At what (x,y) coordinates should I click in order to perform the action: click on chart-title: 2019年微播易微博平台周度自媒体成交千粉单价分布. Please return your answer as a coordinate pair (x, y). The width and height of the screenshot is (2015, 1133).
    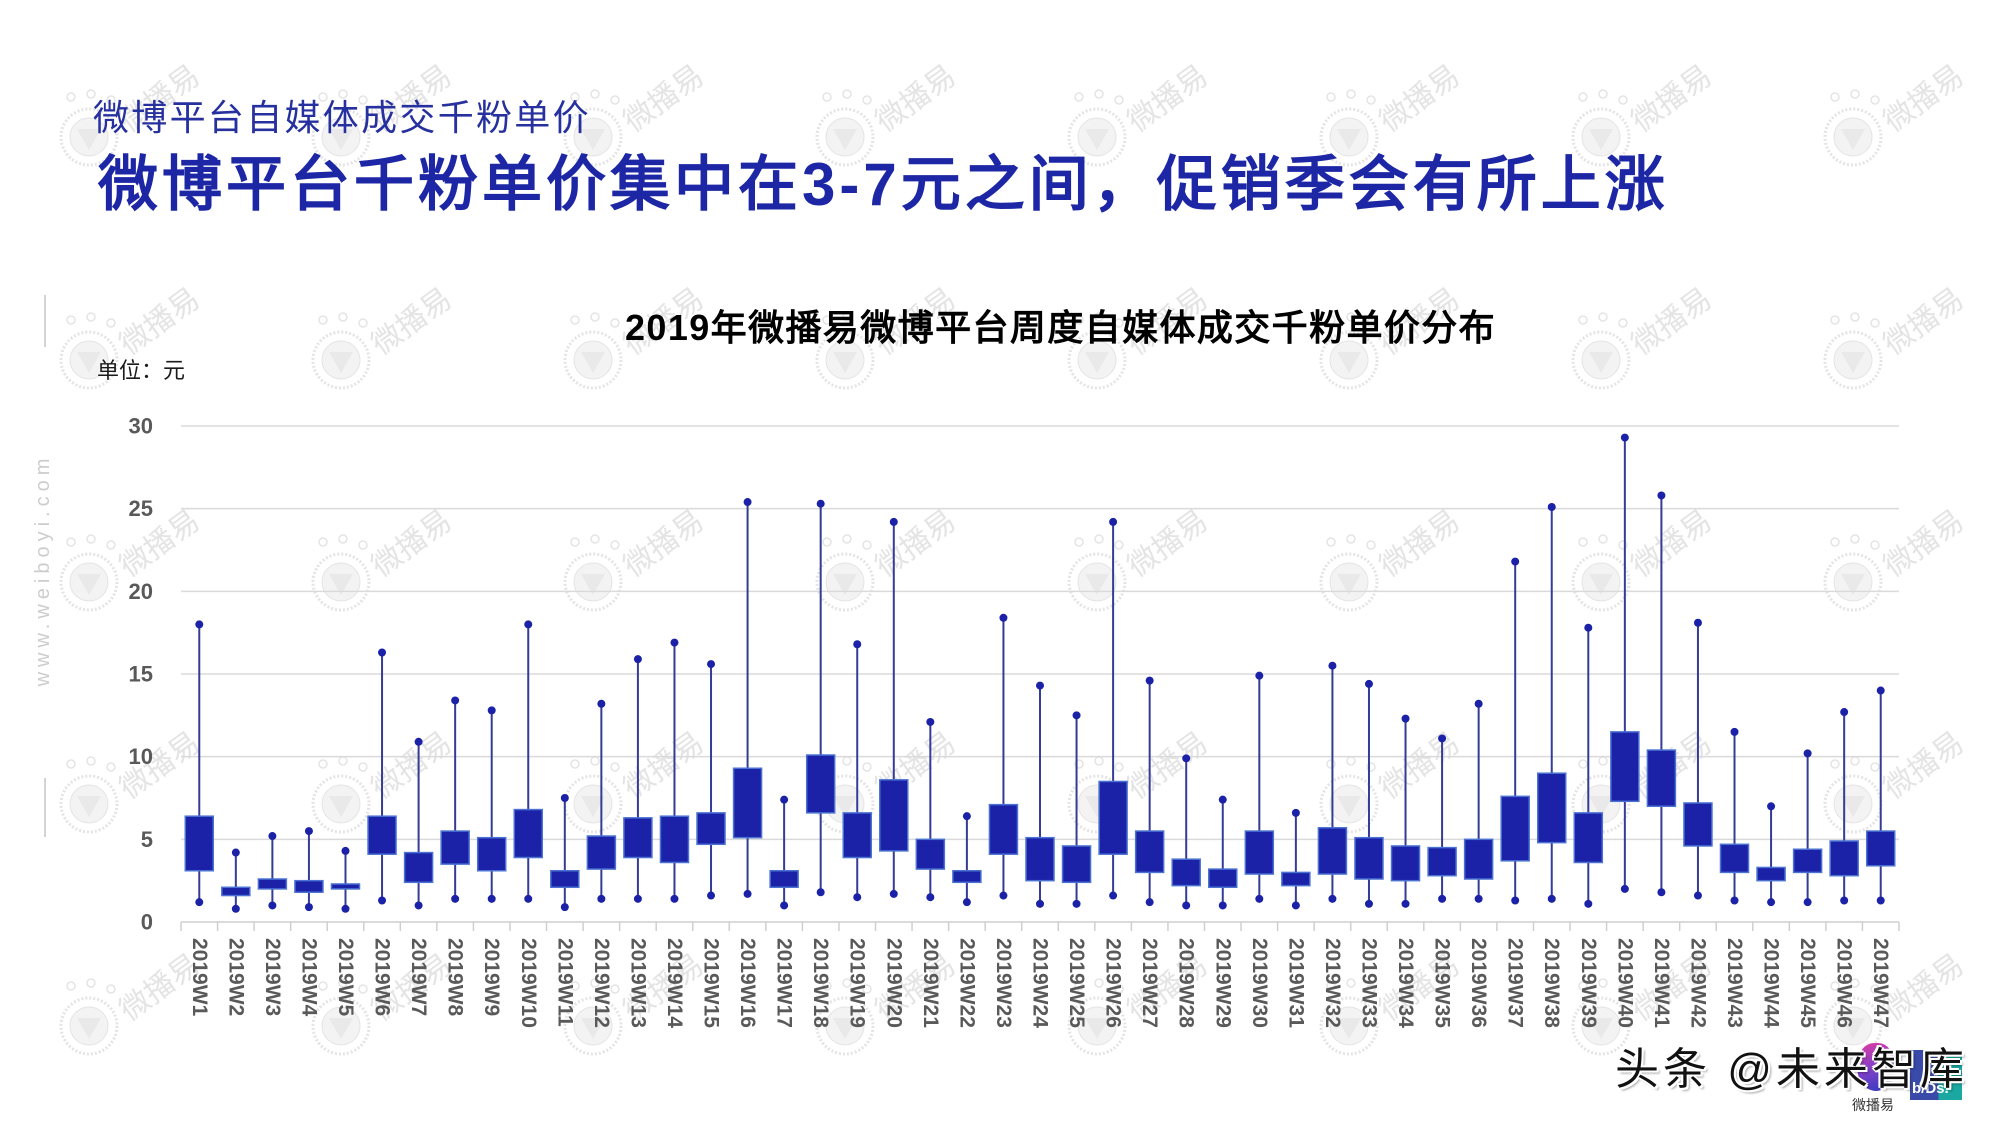
    Looking at the image, I should click on (1061, 327).